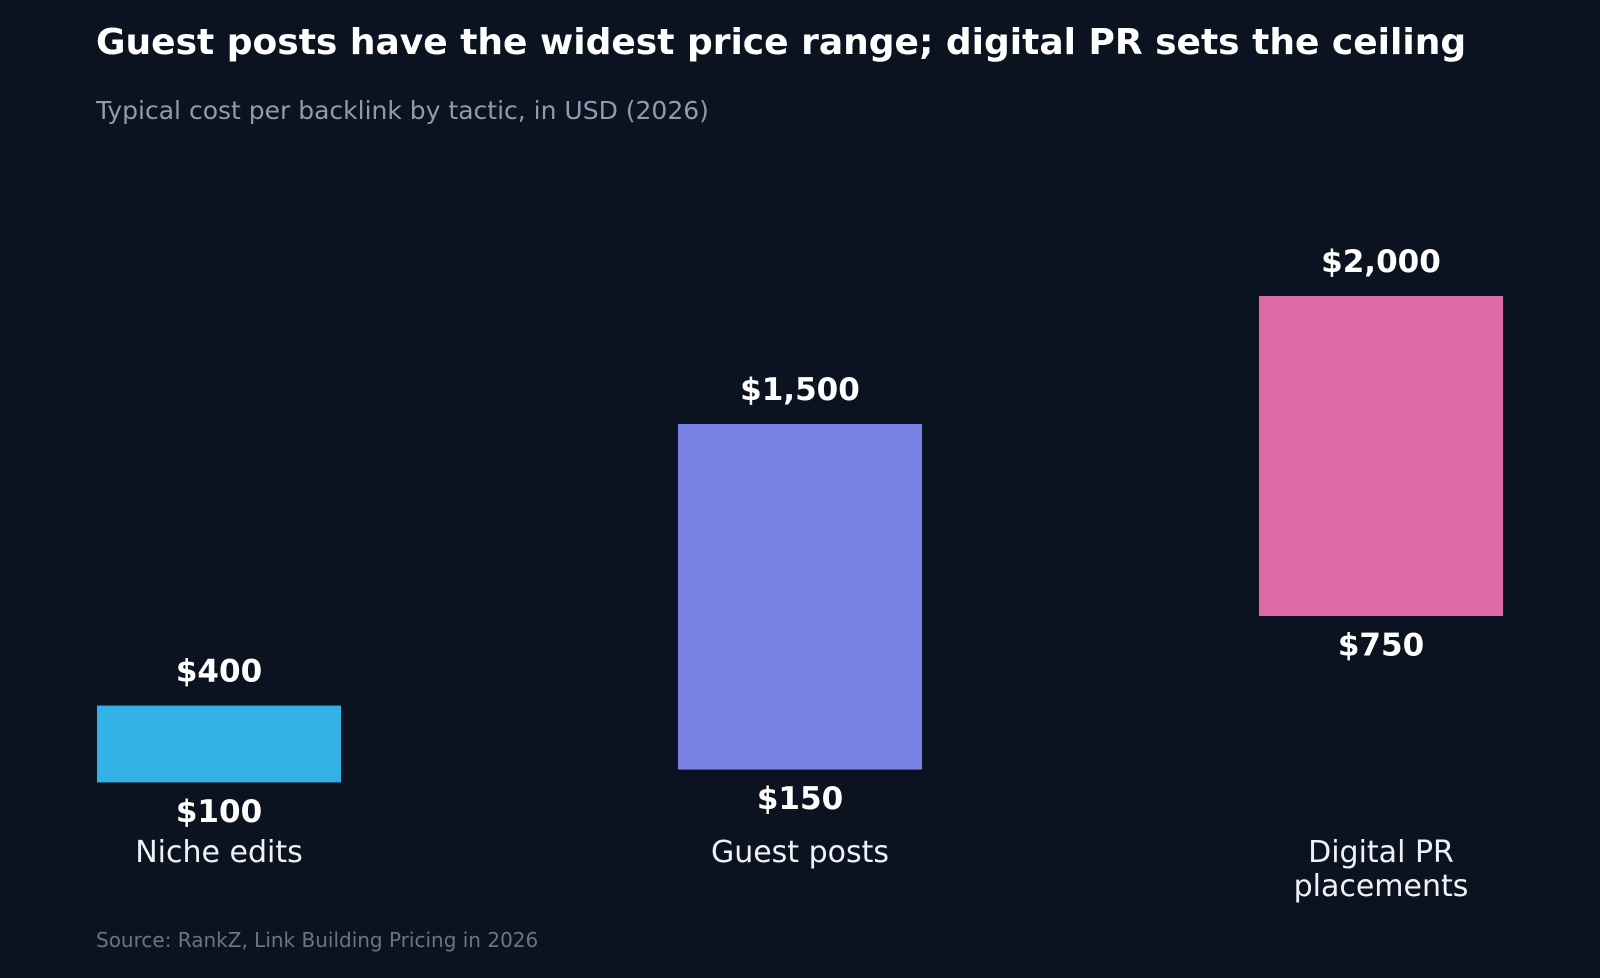  What do you see at coordinates (800, 799) in the screenshot?
I see `low-value-label-1: $150` at bounding box center [800, 799].